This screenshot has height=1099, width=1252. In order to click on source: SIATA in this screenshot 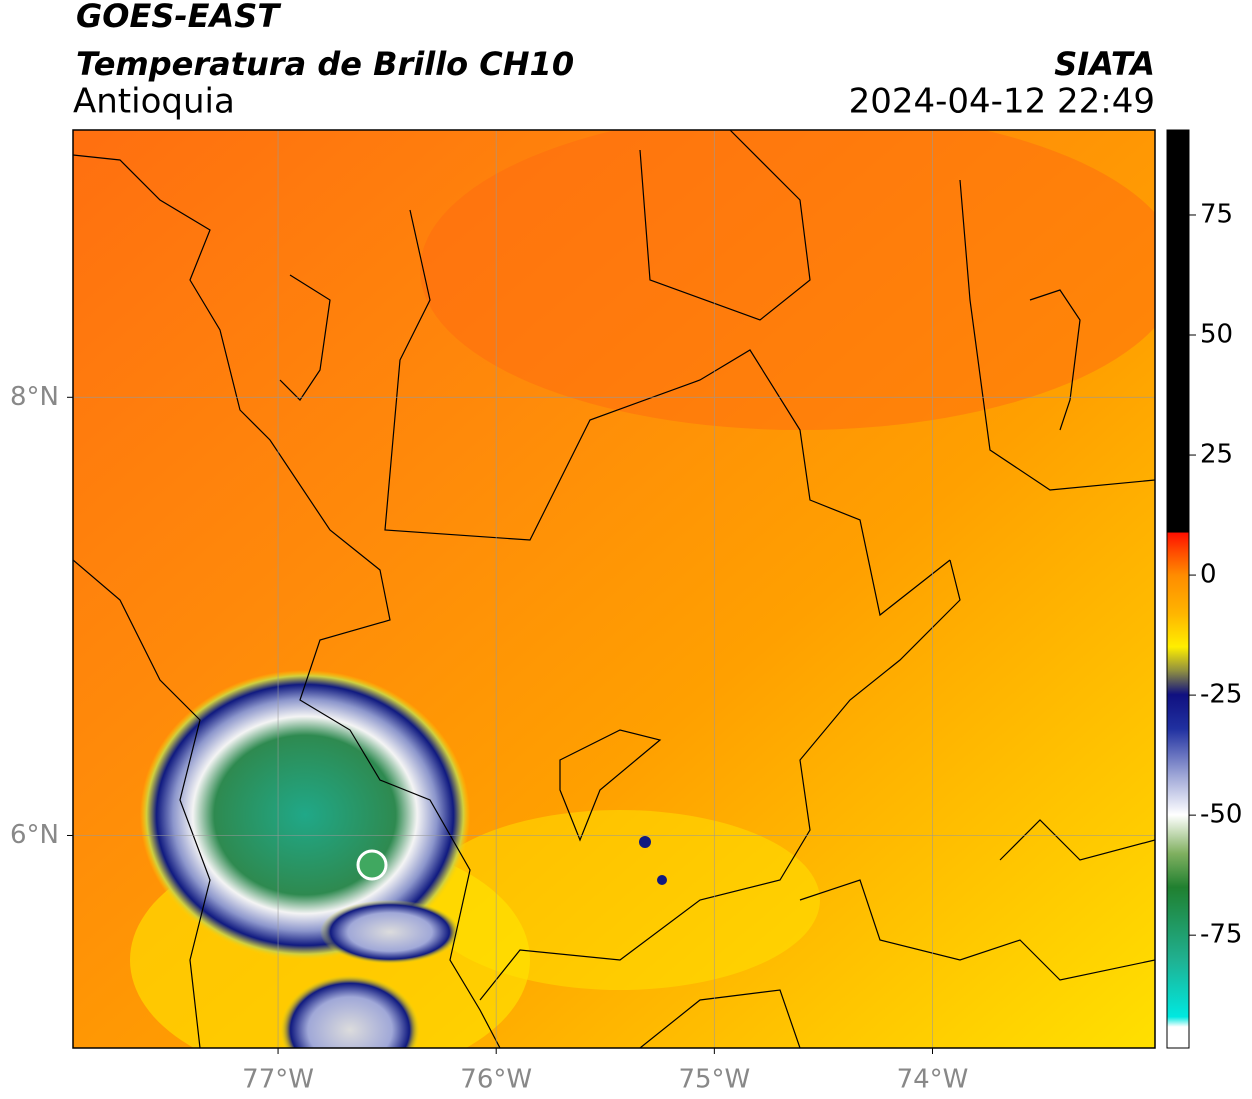, I will do `click(1104, 64)`.